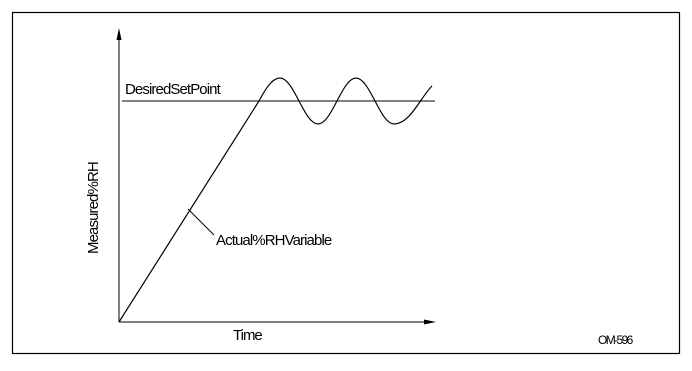 The height and width of the screenshot is (371, 692). I want to click on figure-code-label: OM-596, so click(616, 340).